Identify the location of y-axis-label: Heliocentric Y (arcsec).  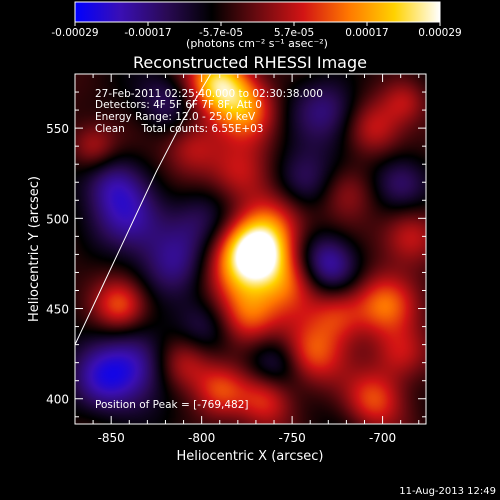
(34, 249).